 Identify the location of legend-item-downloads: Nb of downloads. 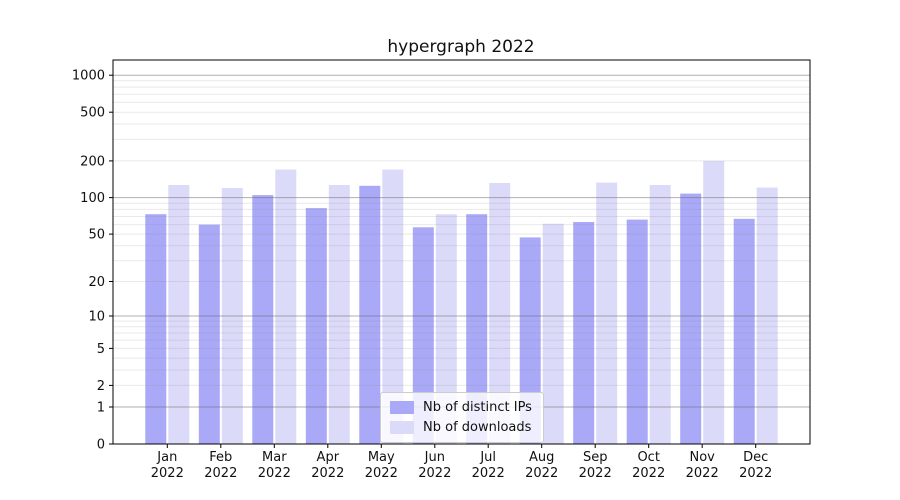
(462, 427).